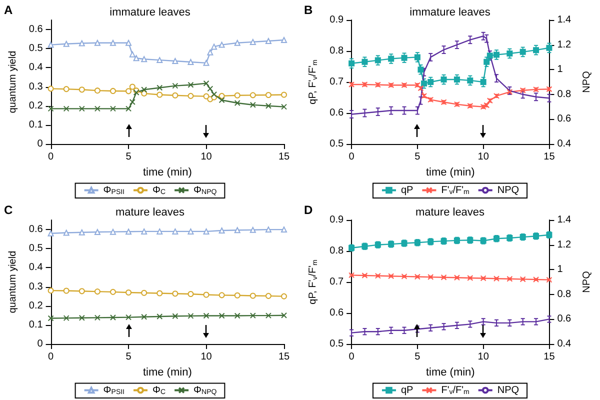 The image size is (600, 400). Describe the element at coordinates (308, 10) in the screenshot. I see `text: B` at that location.